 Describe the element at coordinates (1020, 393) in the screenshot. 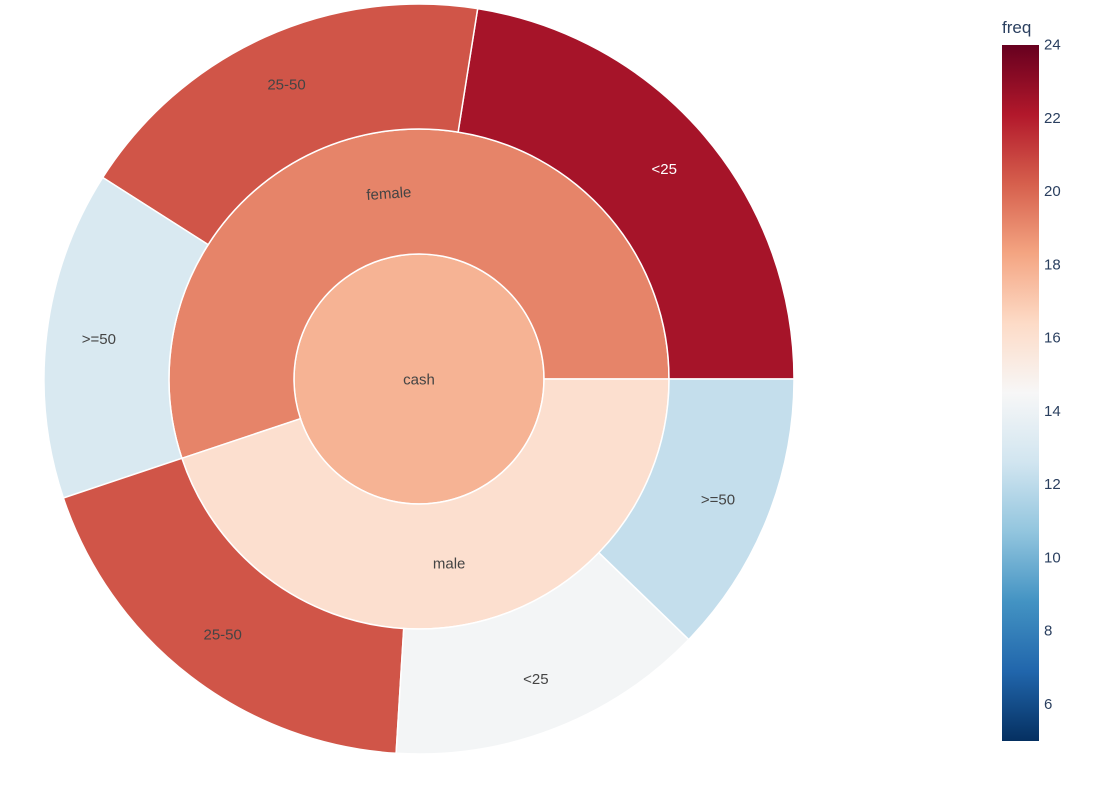

I see `colorbar-gradient` at that location.